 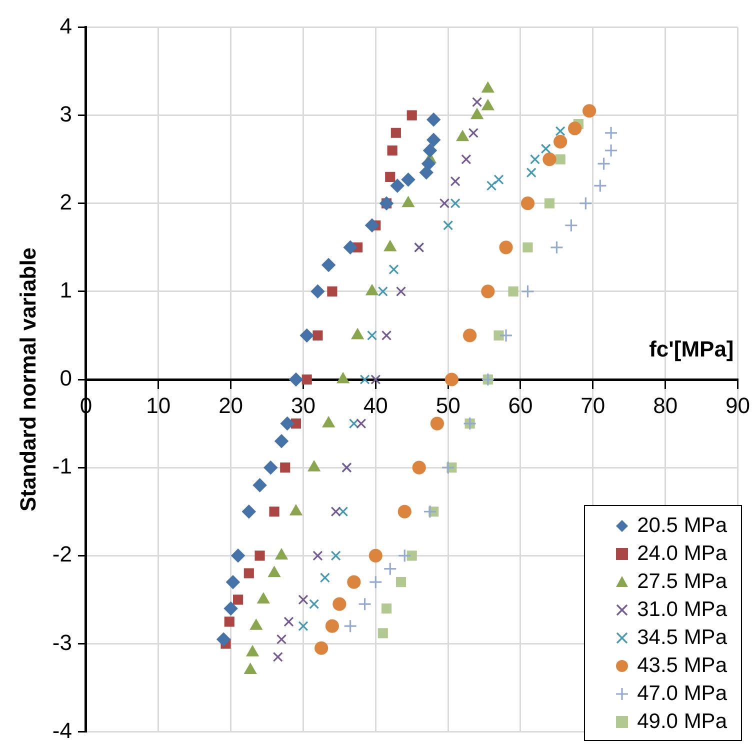 I want to click on y-axis-title: Standard normal variable, so click(x=27, y=379).